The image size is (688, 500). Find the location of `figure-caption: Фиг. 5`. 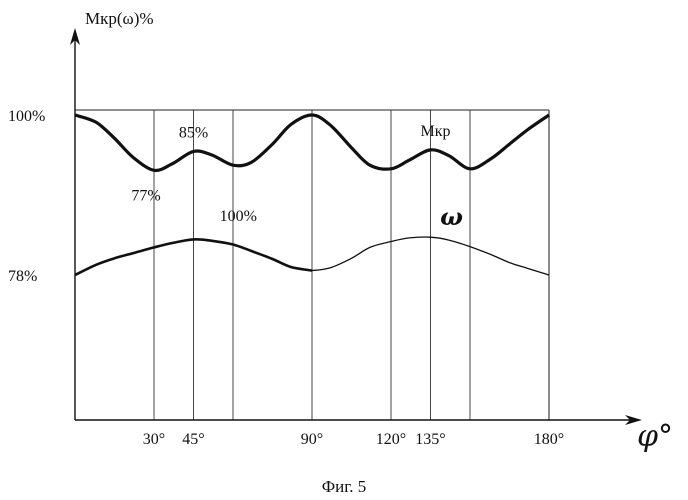

figure-caption: Фиг. 5 is located at coordinates (344, 486).